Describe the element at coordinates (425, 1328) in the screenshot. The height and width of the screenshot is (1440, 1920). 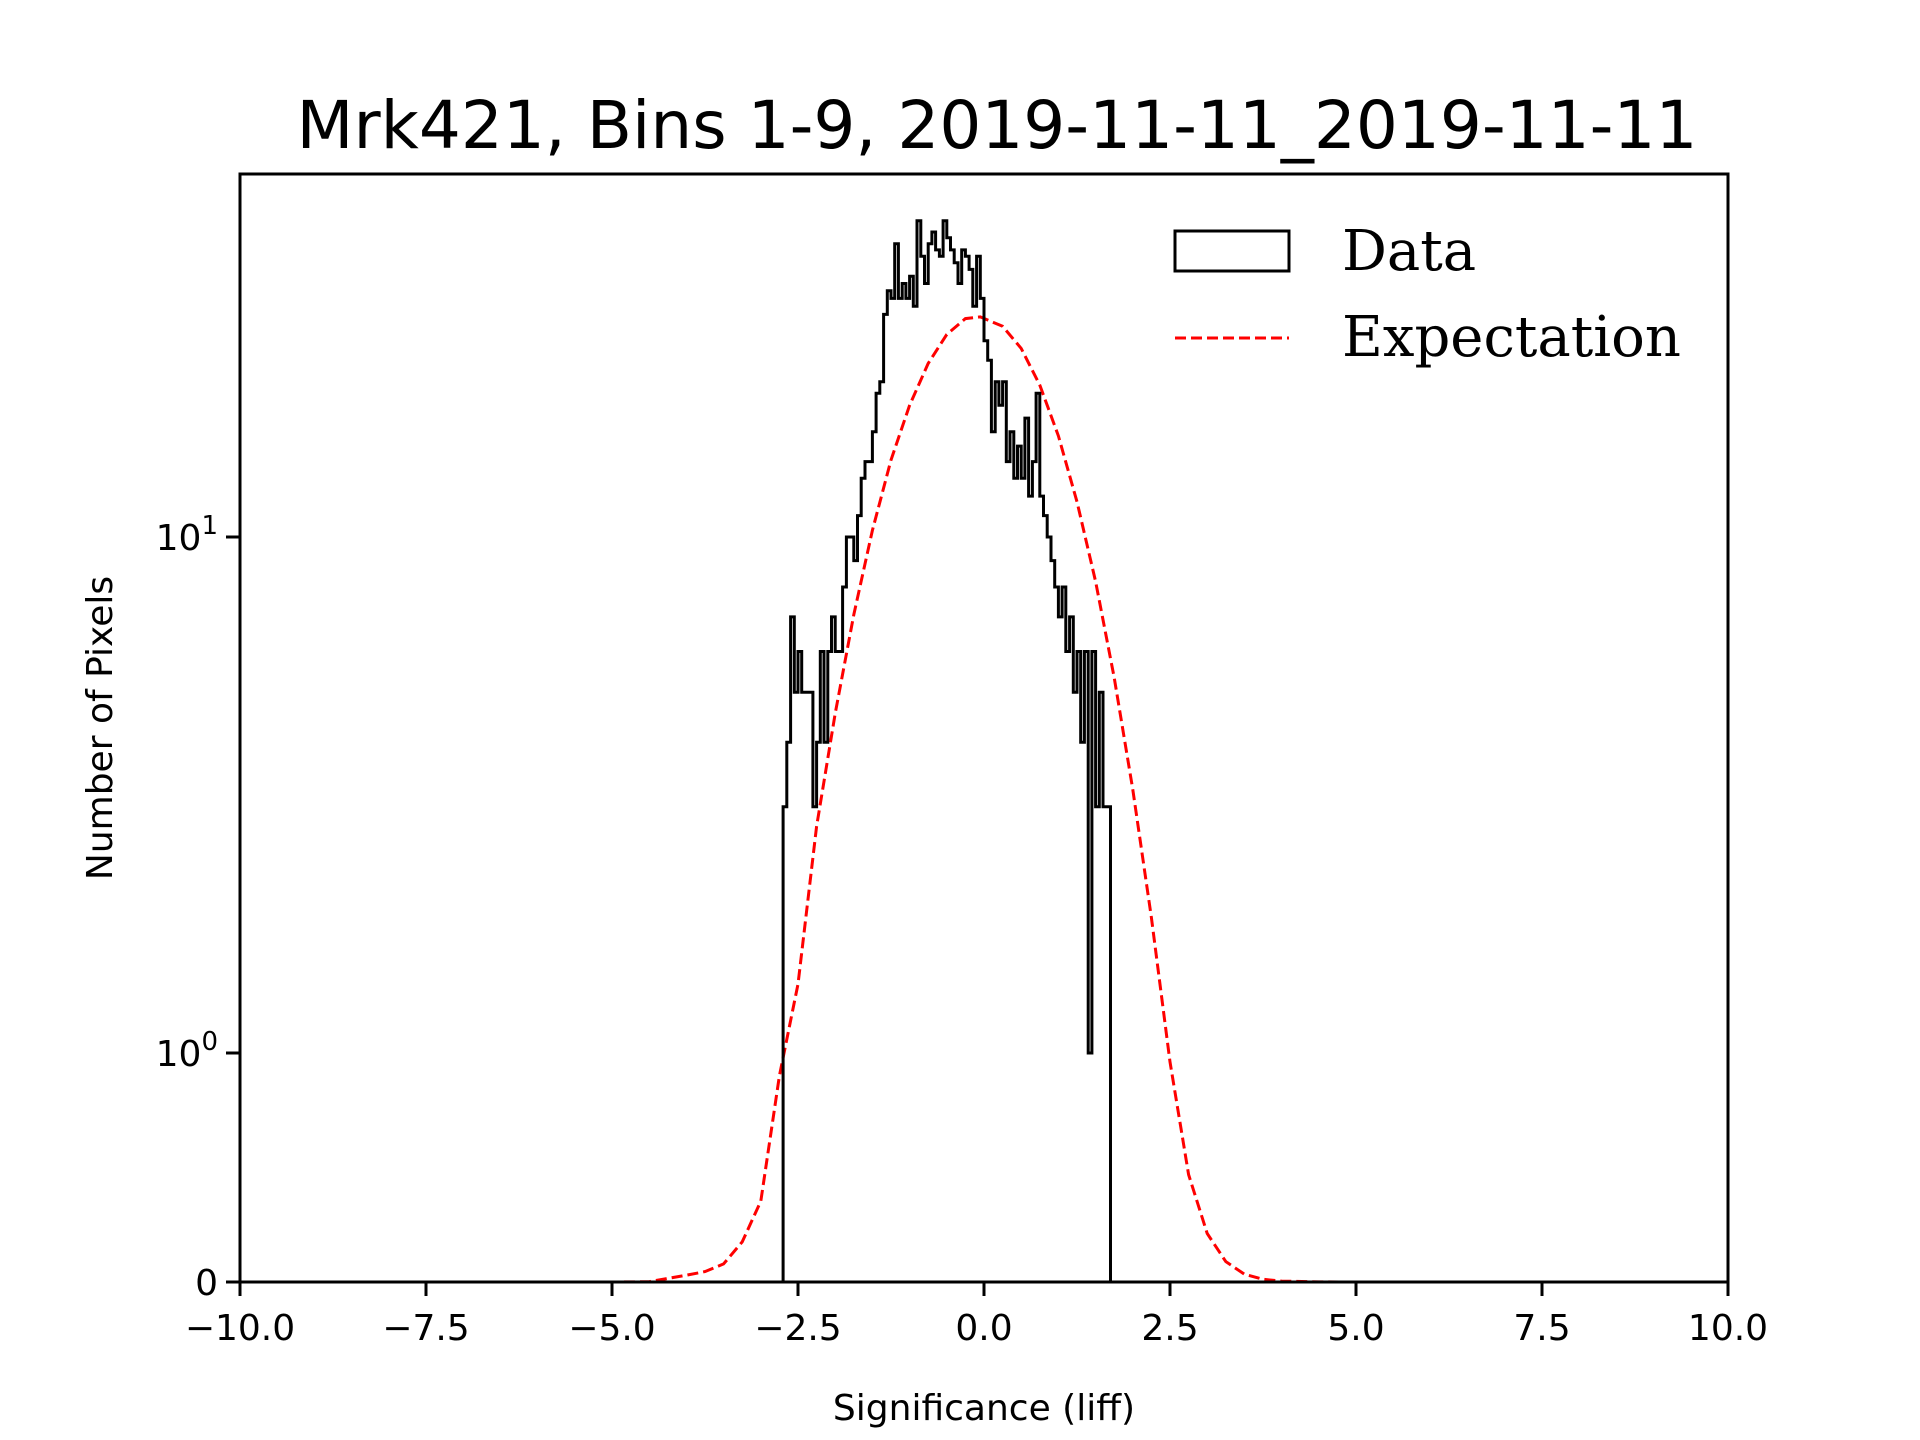
I see `x-tick-label: −7.5` at that location.